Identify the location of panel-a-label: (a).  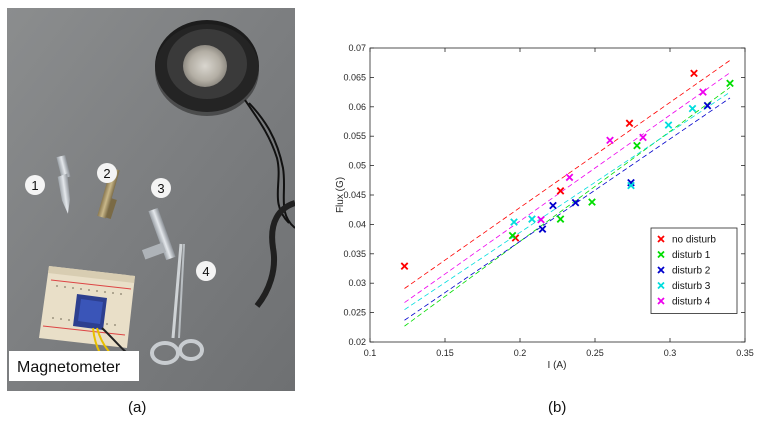
(137, 407).